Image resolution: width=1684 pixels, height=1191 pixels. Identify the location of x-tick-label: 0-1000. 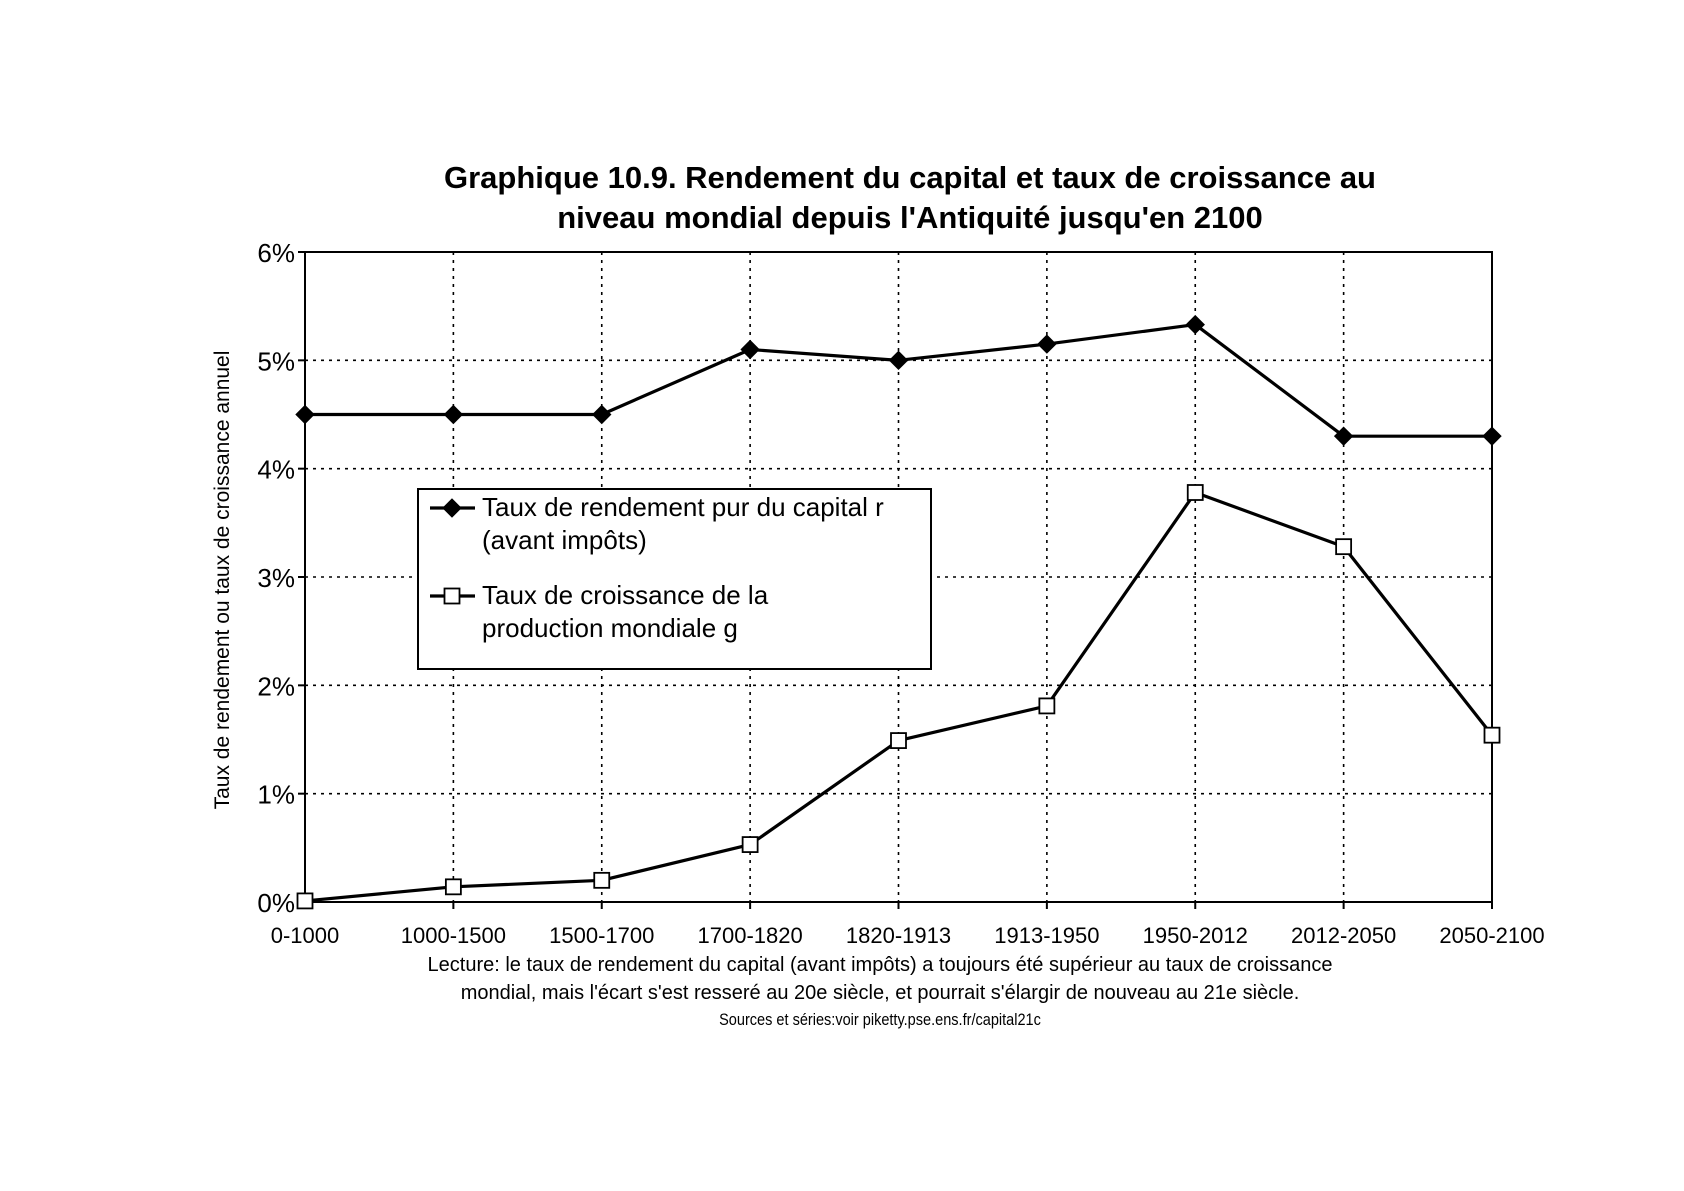
(305, 935).